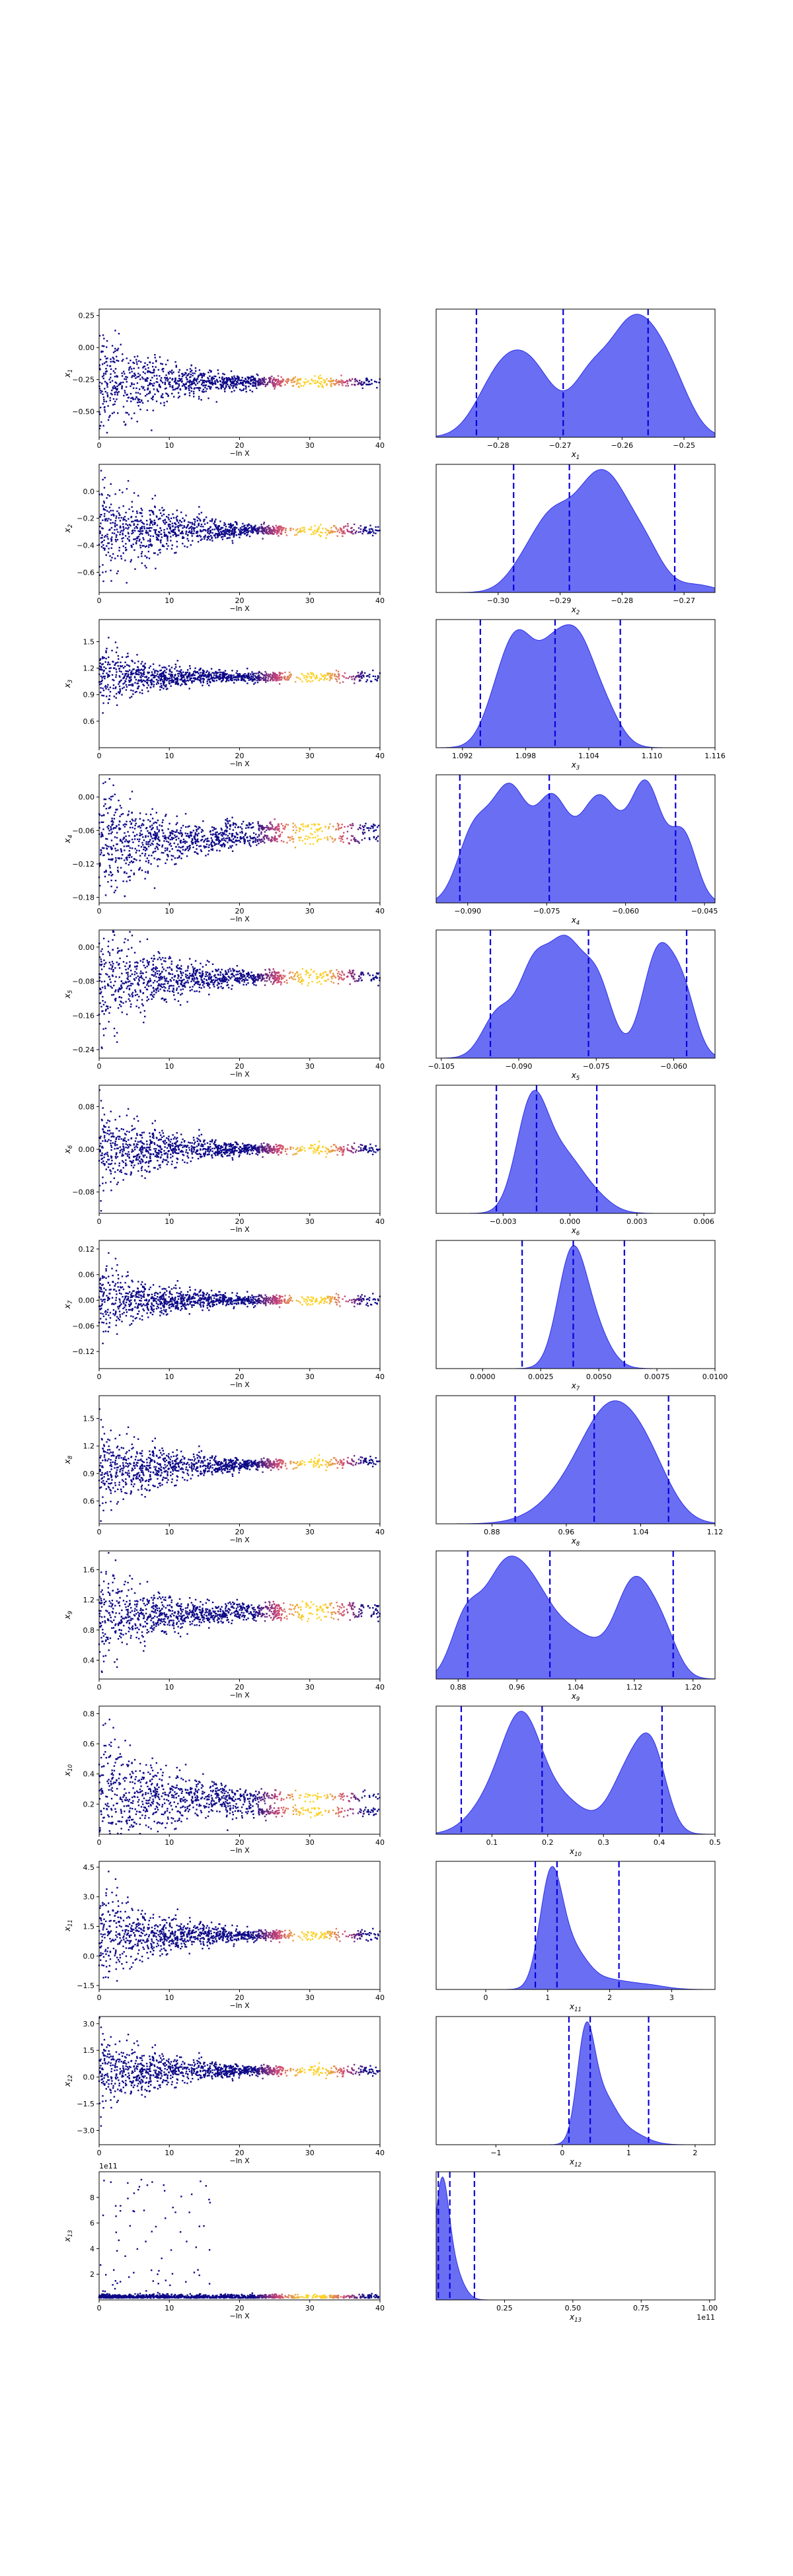 This screenshot has height=2576, width=793. What do you see at coordinates (575, 376) in the screenshot?
I see `posterior-density-area` at bounding box center [575, 376].